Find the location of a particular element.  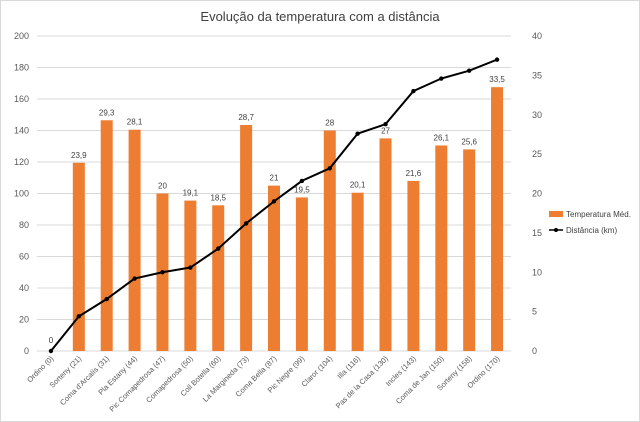

left-tick-label: 20 is located at coordinates (24, 320).